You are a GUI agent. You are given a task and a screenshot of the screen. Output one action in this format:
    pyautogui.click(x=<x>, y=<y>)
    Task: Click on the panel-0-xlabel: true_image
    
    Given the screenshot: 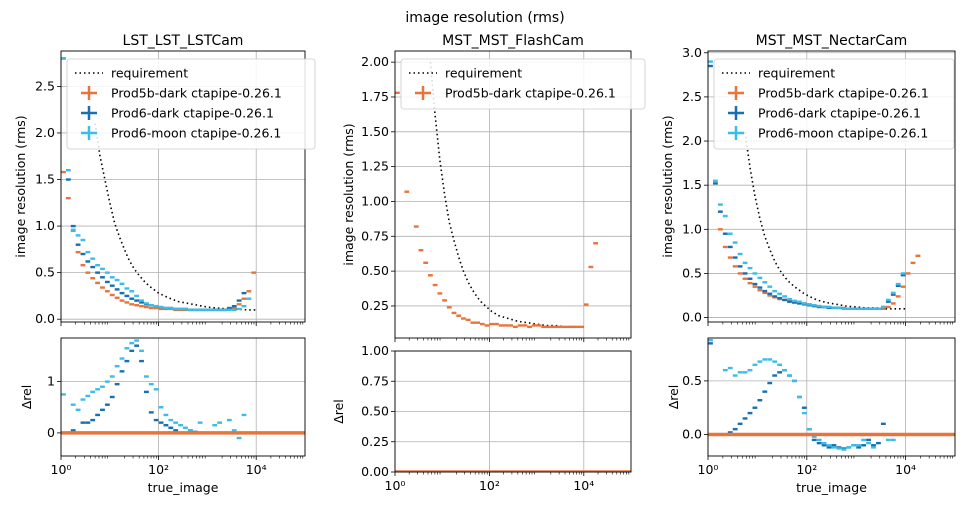 What is the action you would take?
    pyautogui.click(x=183, y=487)
    